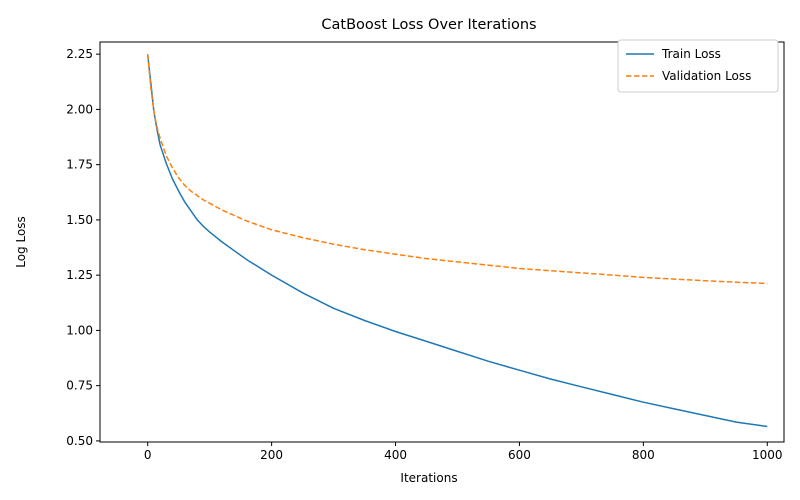 The image size is (800, 500). I want to click on x-tick-label: 600, so click(519, 455).